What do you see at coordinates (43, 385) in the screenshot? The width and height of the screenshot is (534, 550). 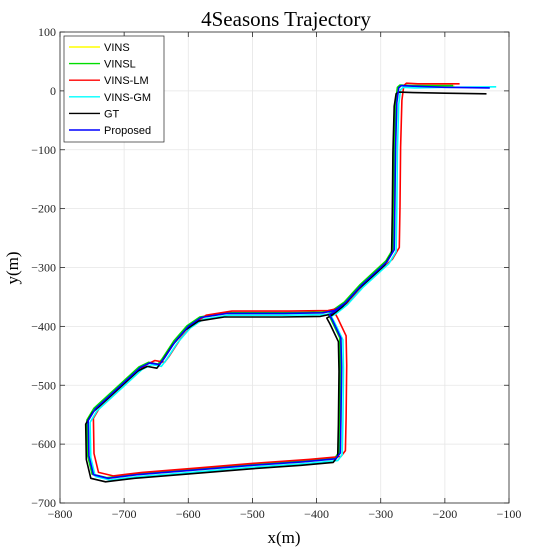 I see `y-tick-label: −500` at bounding box center [43, 385].